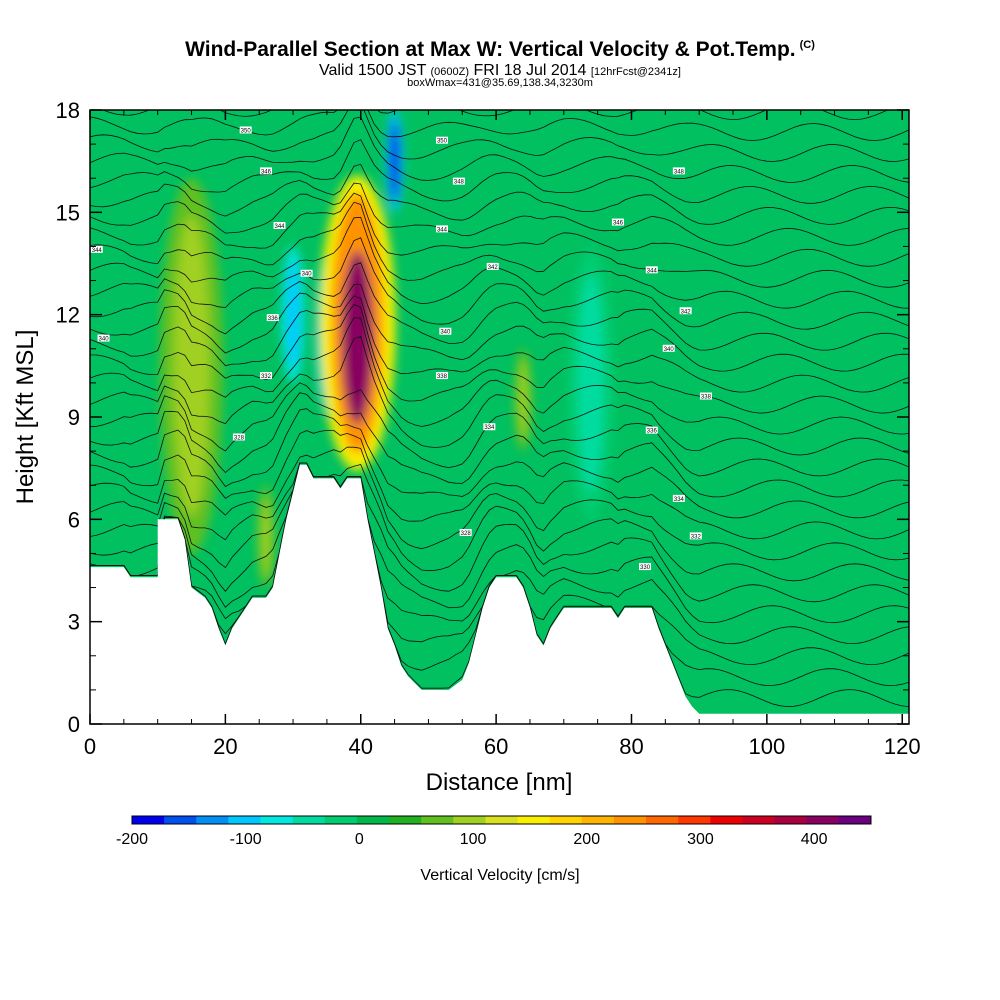  What do you see at coordinates (90, 746) in the screenshot?
I see `x-tick-label-0: 0` at bounding box center [90, 746].